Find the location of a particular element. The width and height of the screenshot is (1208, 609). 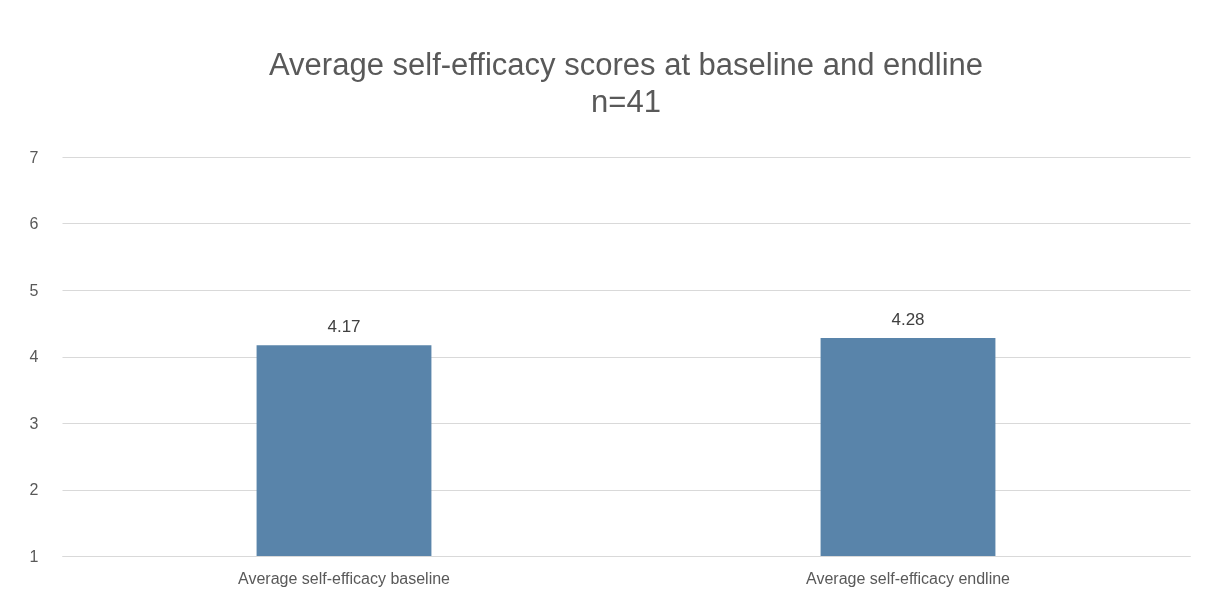

x-tick-label: Average self-efficacy baseline is located at coordinates (344, 578).